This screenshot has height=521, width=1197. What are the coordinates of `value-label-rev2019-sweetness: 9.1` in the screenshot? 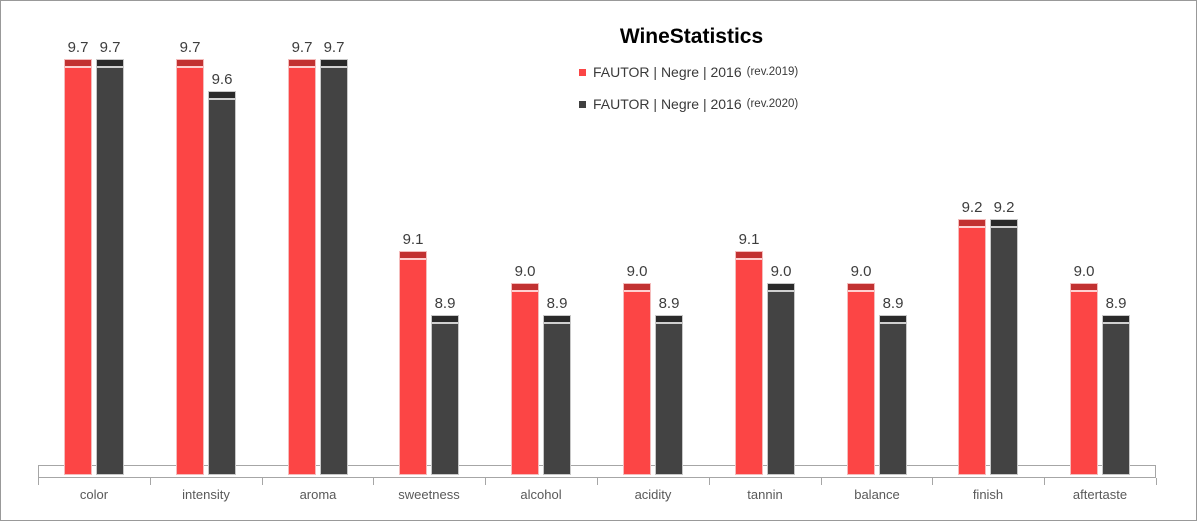 It's located at (413, 239).